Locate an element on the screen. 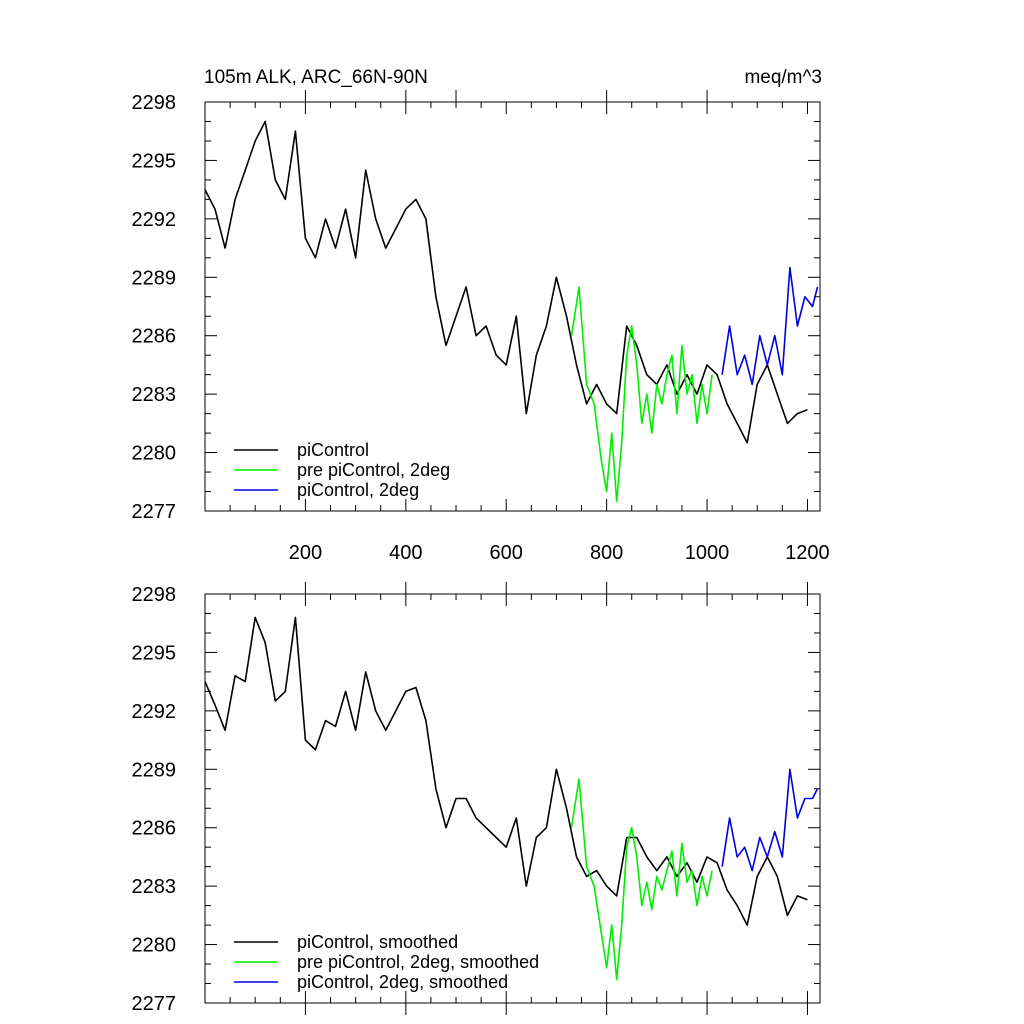  legend-label: piControl, 2deg is located at coordinates (358, 490).